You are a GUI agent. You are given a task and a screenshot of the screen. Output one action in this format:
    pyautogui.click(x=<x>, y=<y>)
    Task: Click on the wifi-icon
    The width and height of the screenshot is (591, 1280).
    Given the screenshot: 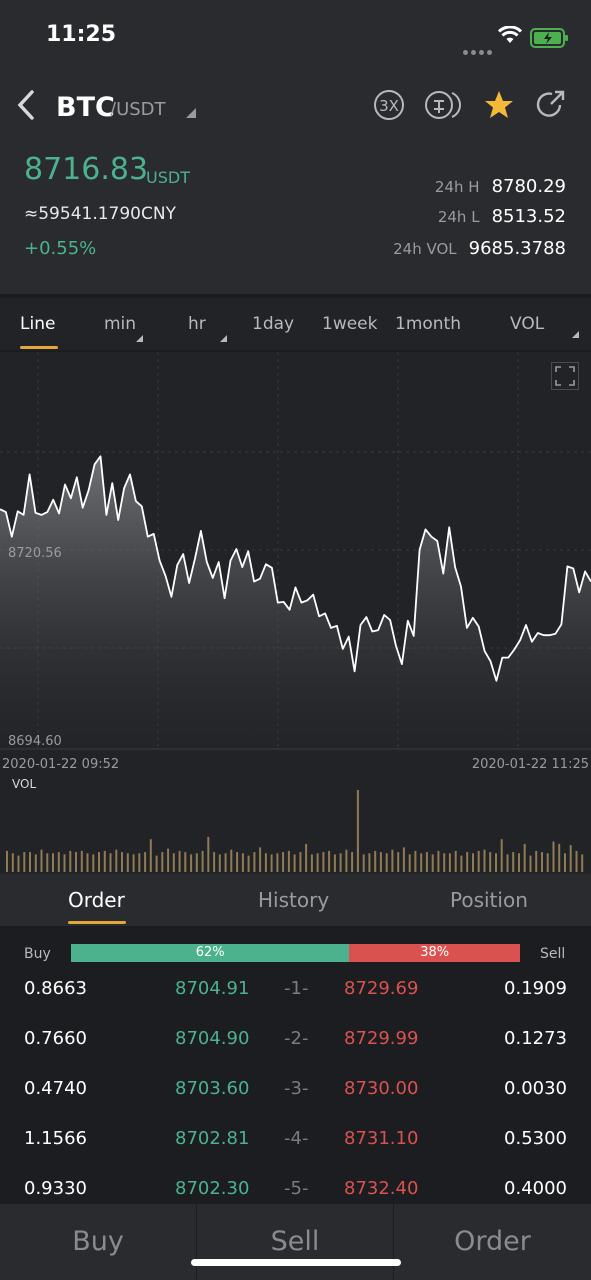 What is the action you would take?
    pyautogui.click(x=510, y=34)
    